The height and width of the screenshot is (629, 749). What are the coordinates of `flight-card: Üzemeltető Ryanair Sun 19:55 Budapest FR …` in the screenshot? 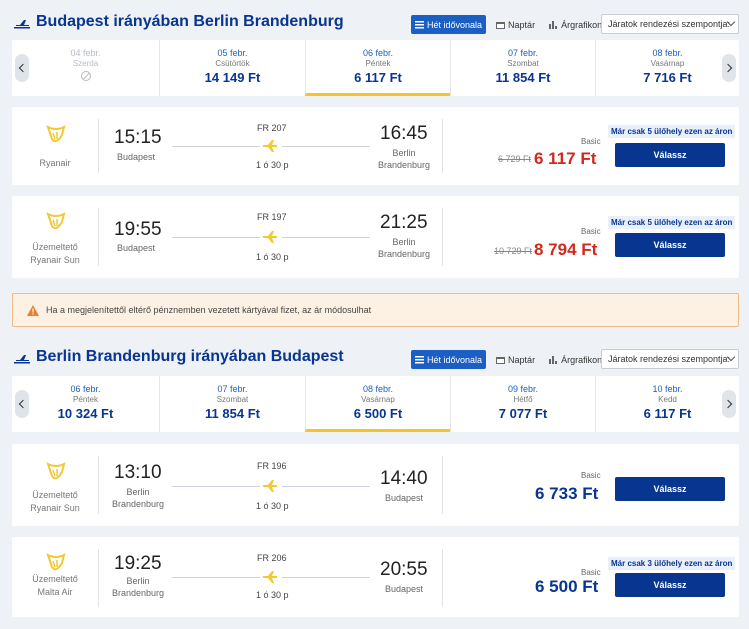 It's located at (375, 237).